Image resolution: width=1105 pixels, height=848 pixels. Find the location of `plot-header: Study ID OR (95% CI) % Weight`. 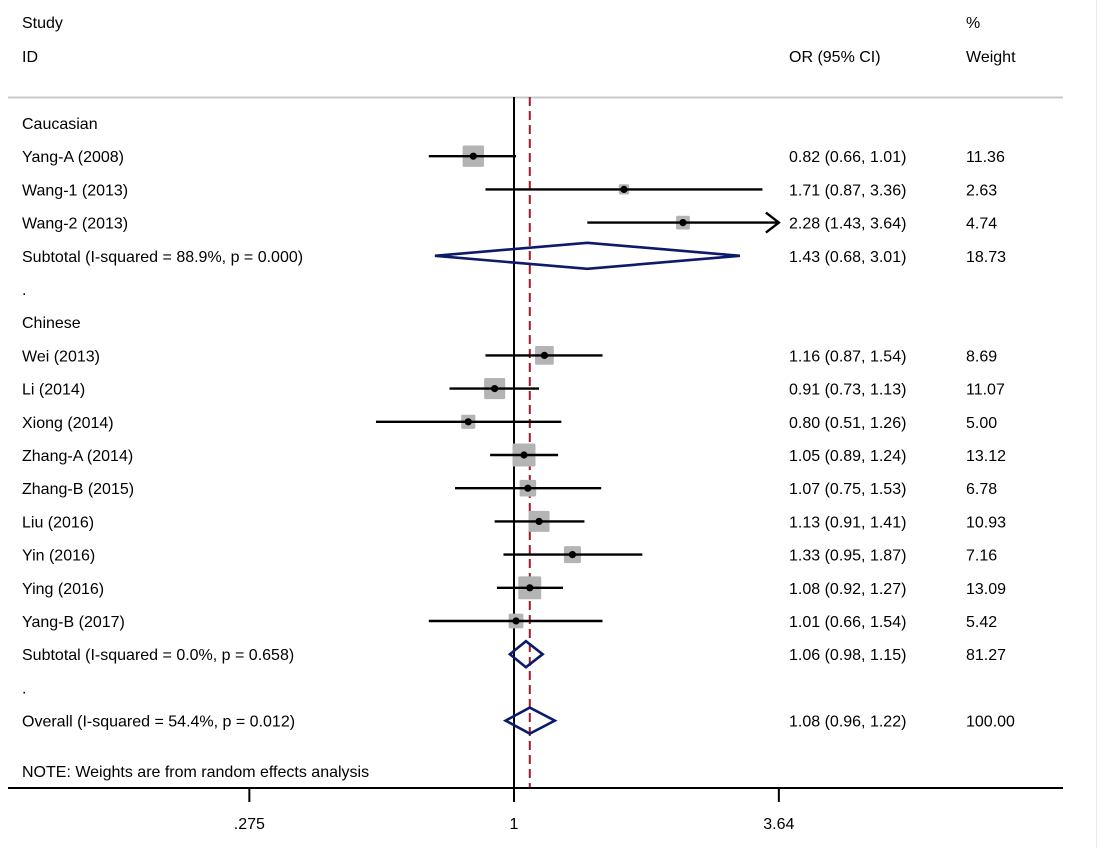

plot-header: Study ID OR (95% CI) % Weight is located at coordinates (535, 57).